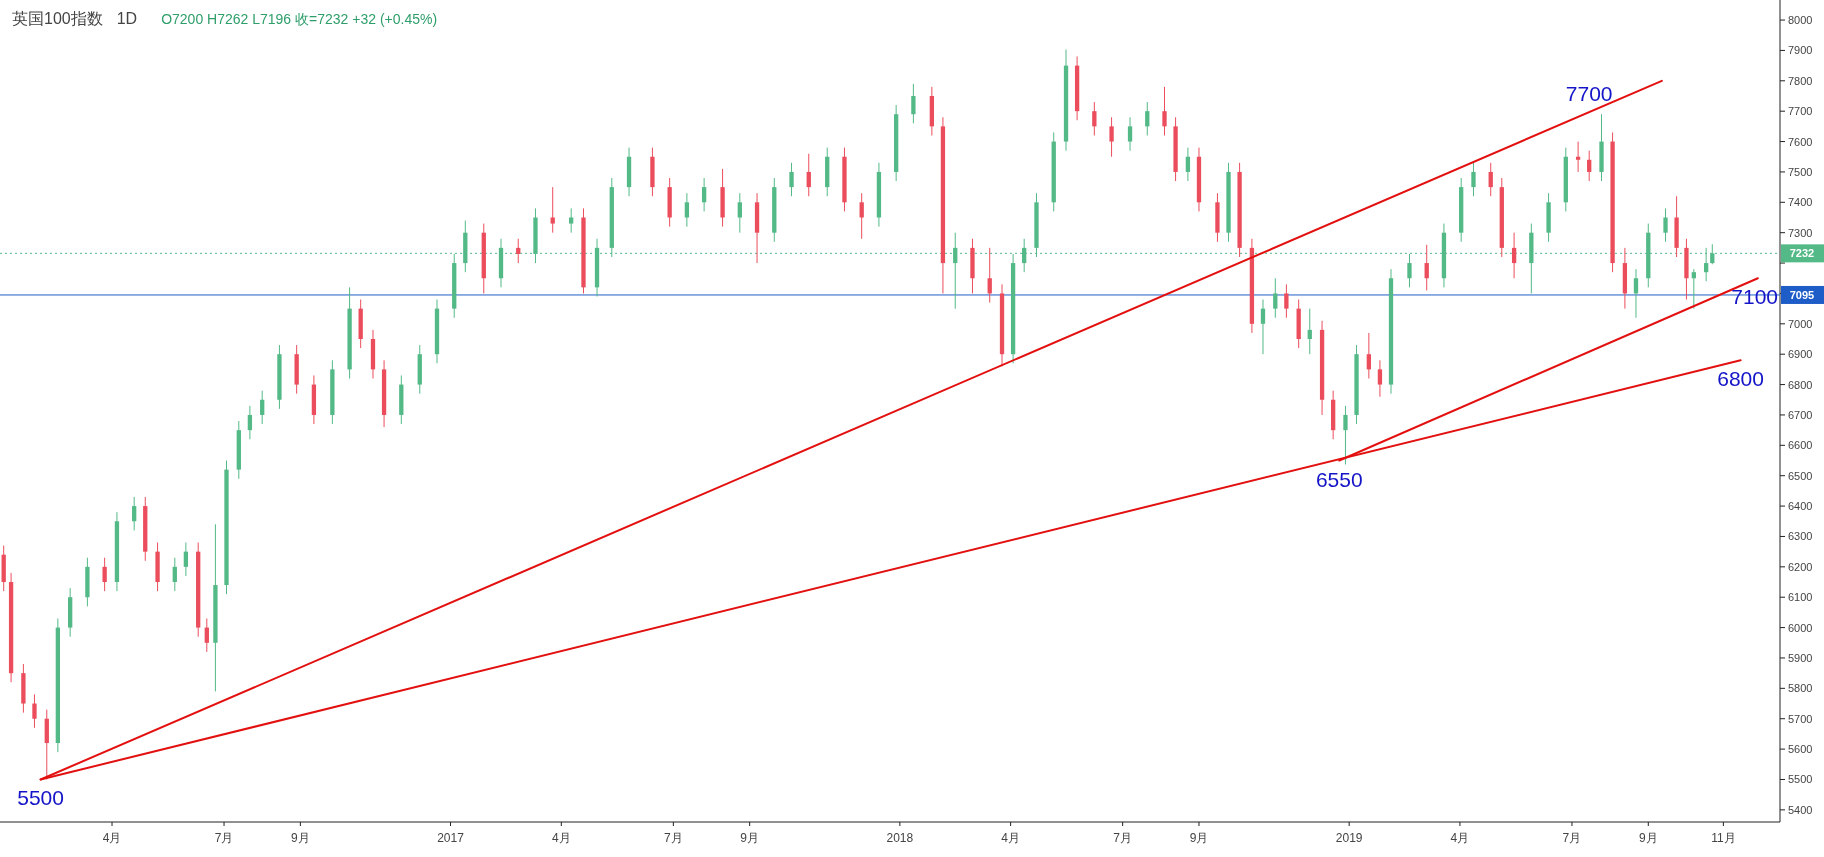  Describe the element at coordinates (1754, 297) in the screenshot. I see `annotation: 7100` at that location.